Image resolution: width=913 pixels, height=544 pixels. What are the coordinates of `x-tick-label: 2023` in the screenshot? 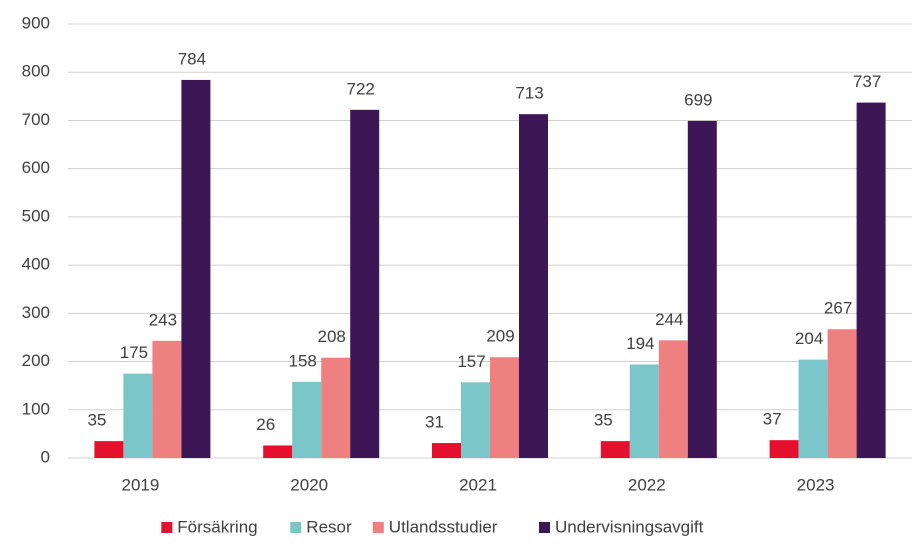 It's located at (816, 484).